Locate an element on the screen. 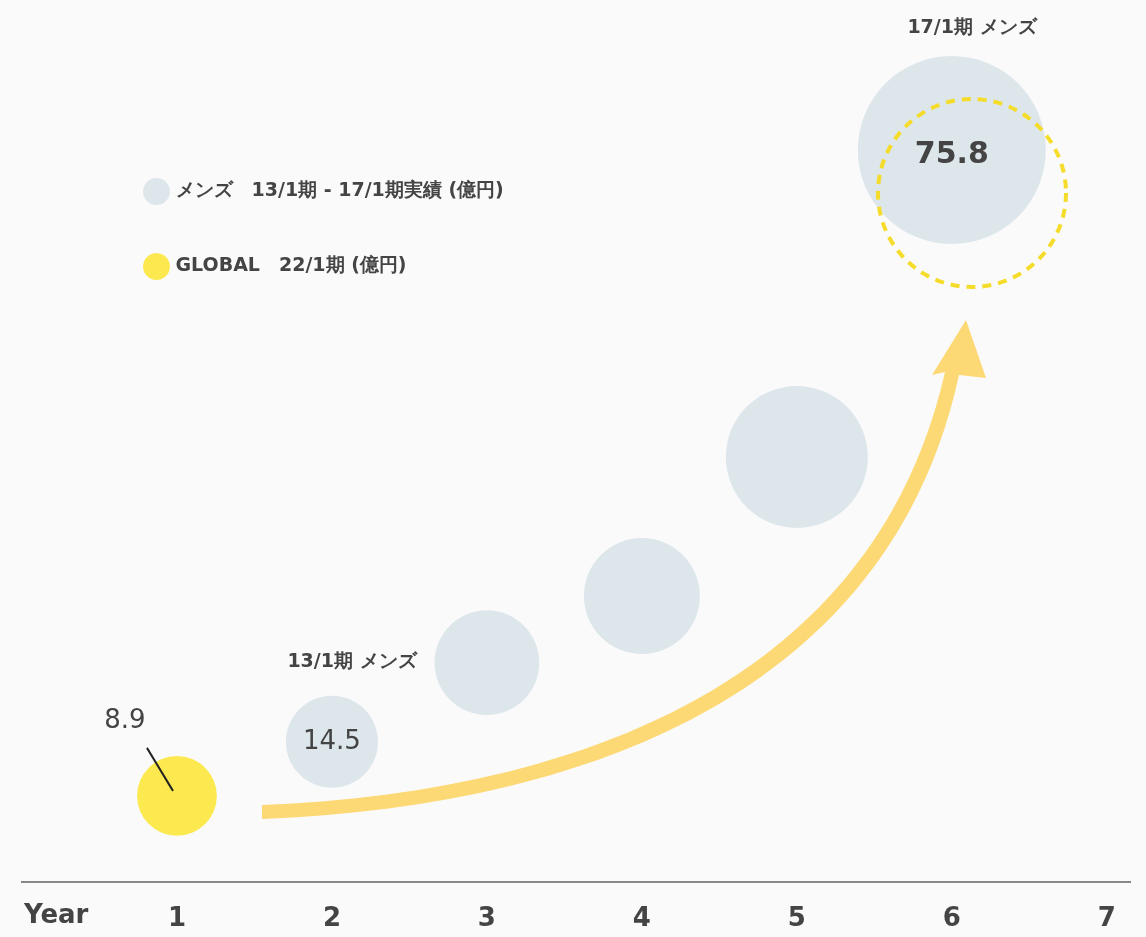 The height and width of the screenshot is (937, 1146). data-label: 8.9 is located at coordinates (125, 718).